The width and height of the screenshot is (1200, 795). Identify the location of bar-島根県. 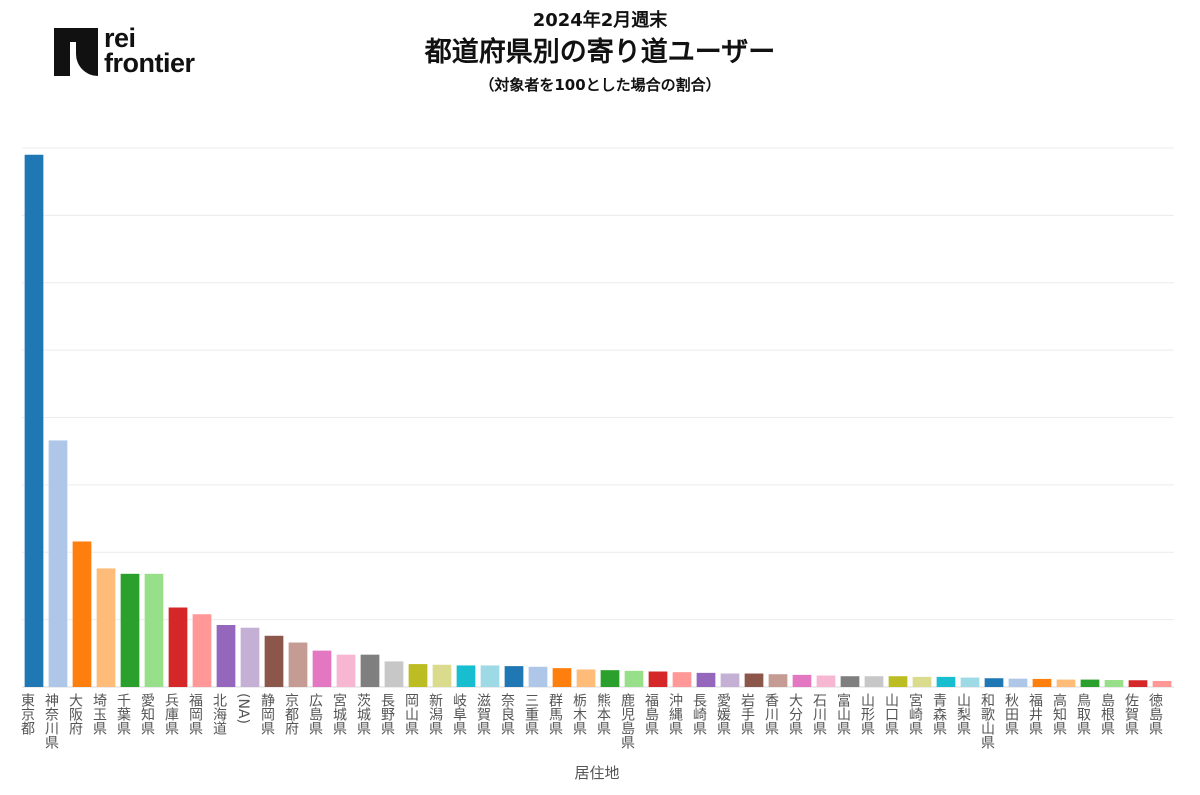
(1114, 683).